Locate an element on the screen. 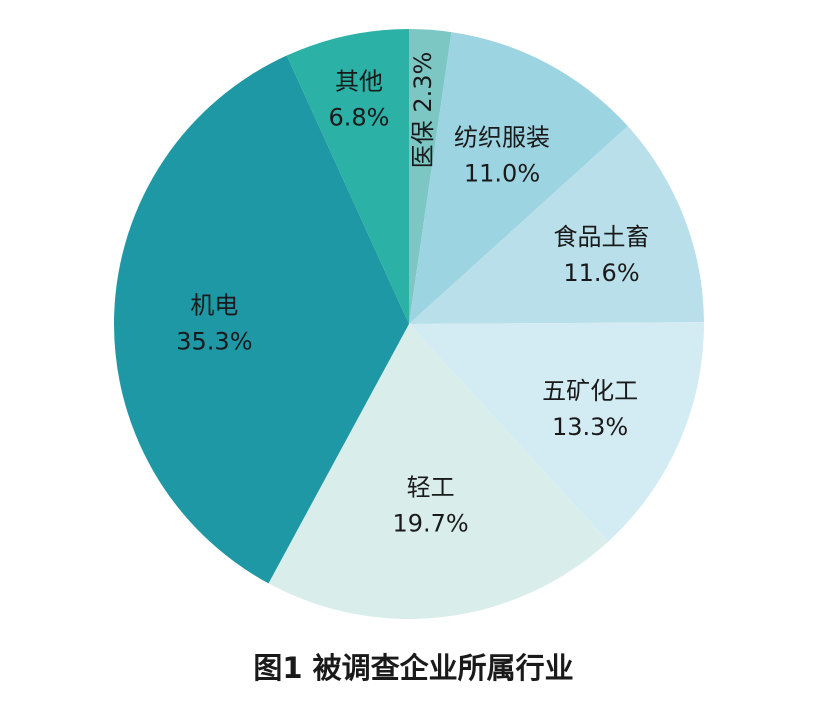  slice-value-4: 13.3% is located at coordinates (590, 427).